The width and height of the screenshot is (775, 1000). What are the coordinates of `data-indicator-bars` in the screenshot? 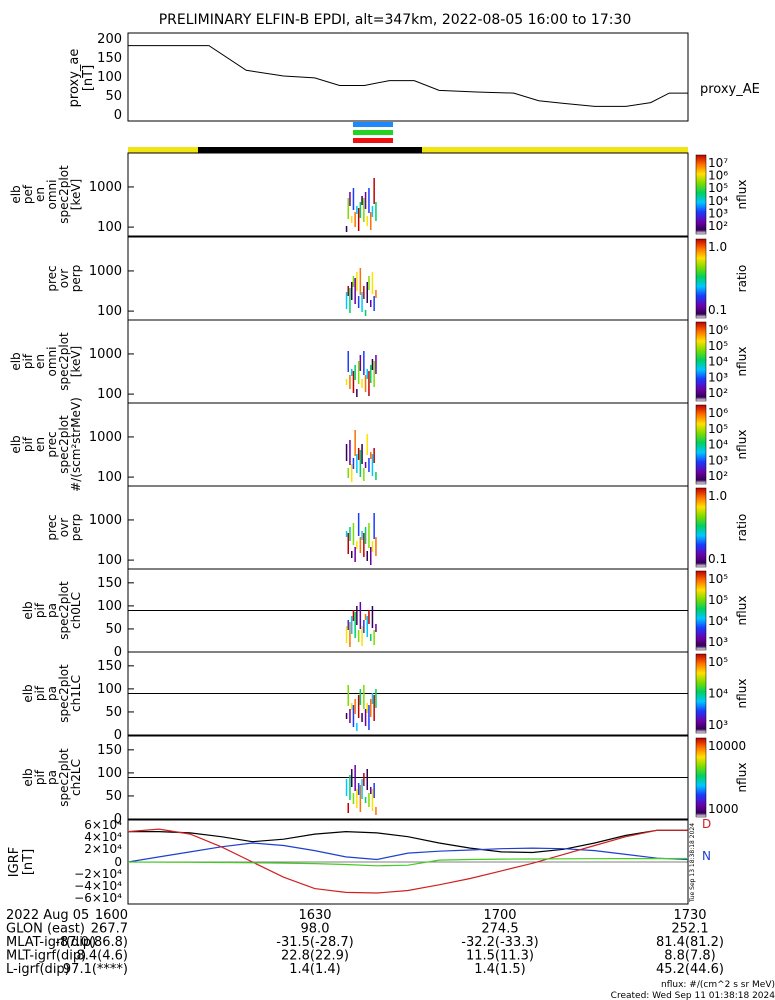 It's located at (408, 137).